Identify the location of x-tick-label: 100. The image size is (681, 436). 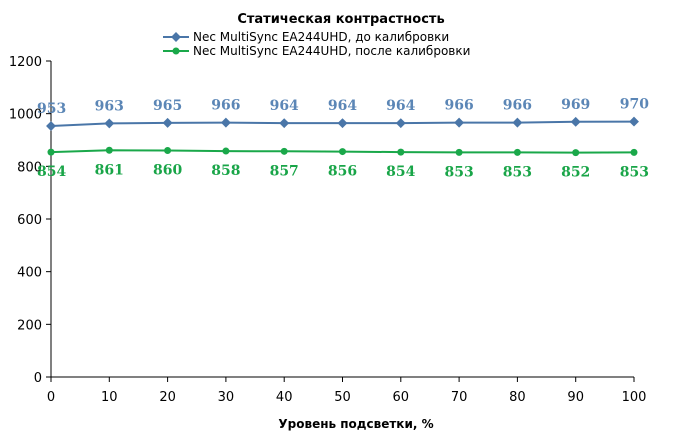
(634, 397).